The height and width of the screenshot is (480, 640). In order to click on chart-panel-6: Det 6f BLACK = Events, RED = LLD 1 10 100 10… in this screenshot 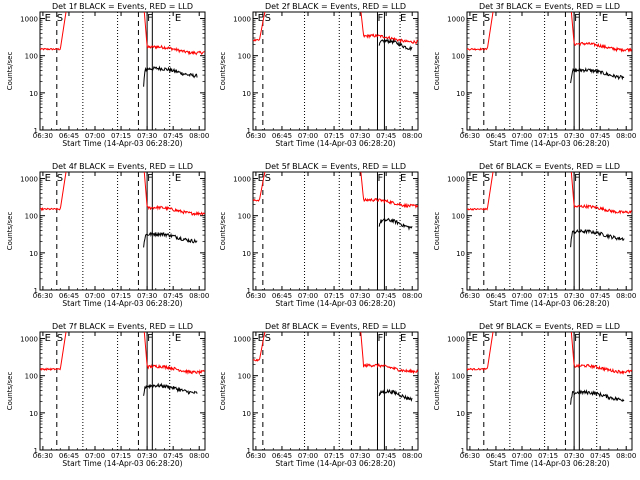, I will do `click(534, 235)`.